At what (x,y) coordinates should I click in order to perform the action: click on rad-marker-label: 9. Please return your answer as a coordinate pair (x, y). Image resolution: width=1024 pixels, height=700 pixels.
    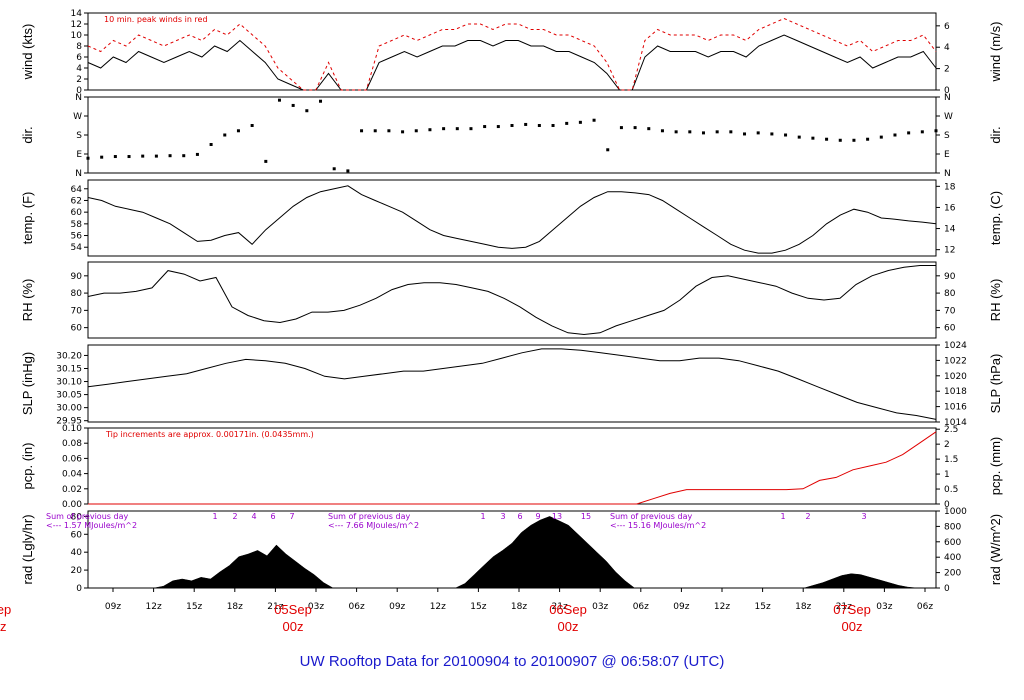
    Looking at the image, I should click on (537, 516).